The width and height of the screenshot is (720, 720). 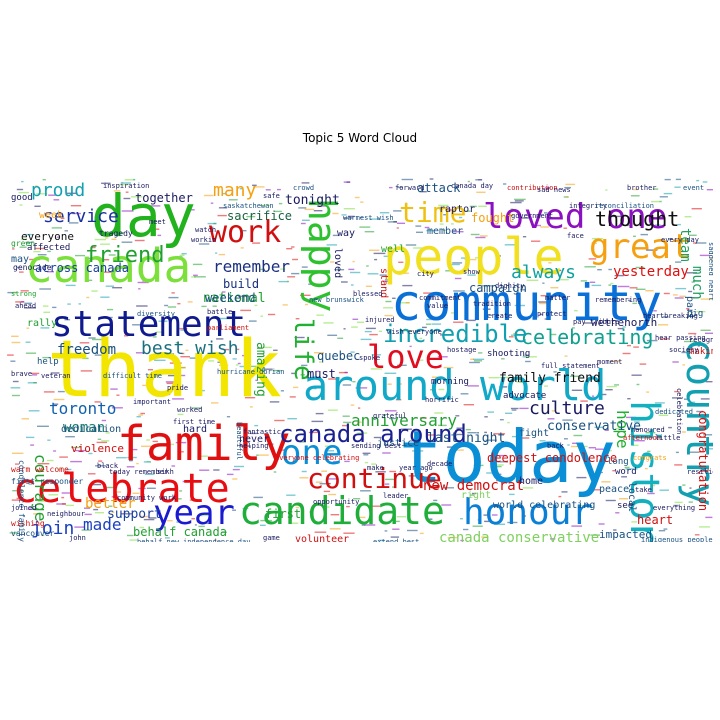 What do you see at coordinates (544, 505) in the screenshot?
I see `cloud-word: world celebrating` at bounding box center [544, 505].